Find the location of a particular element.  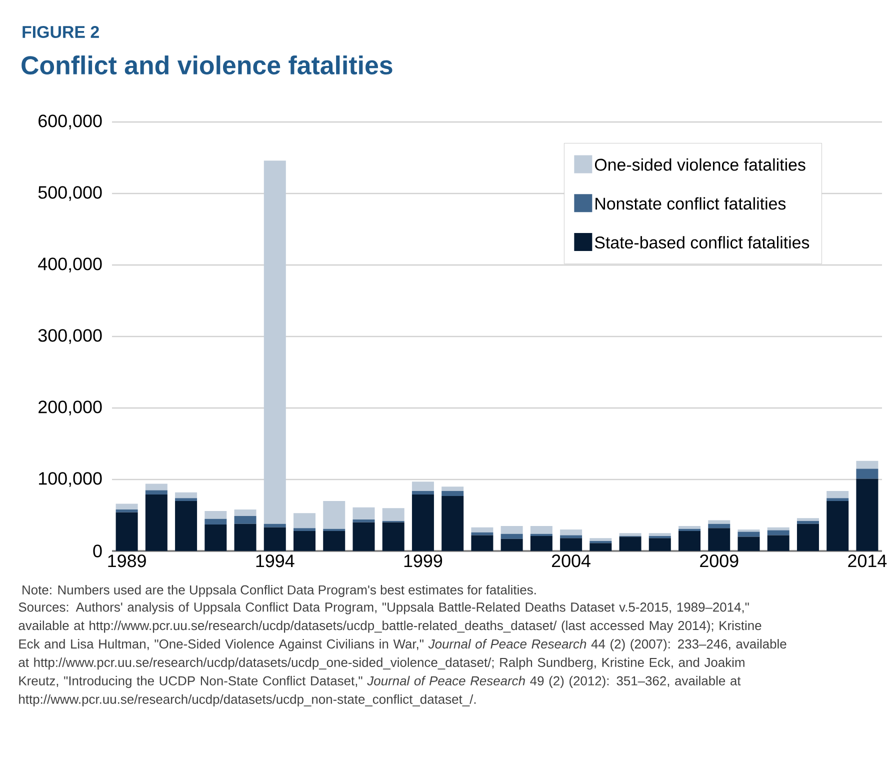

y-tick-label: 0 is located at coordinates (97, 551).